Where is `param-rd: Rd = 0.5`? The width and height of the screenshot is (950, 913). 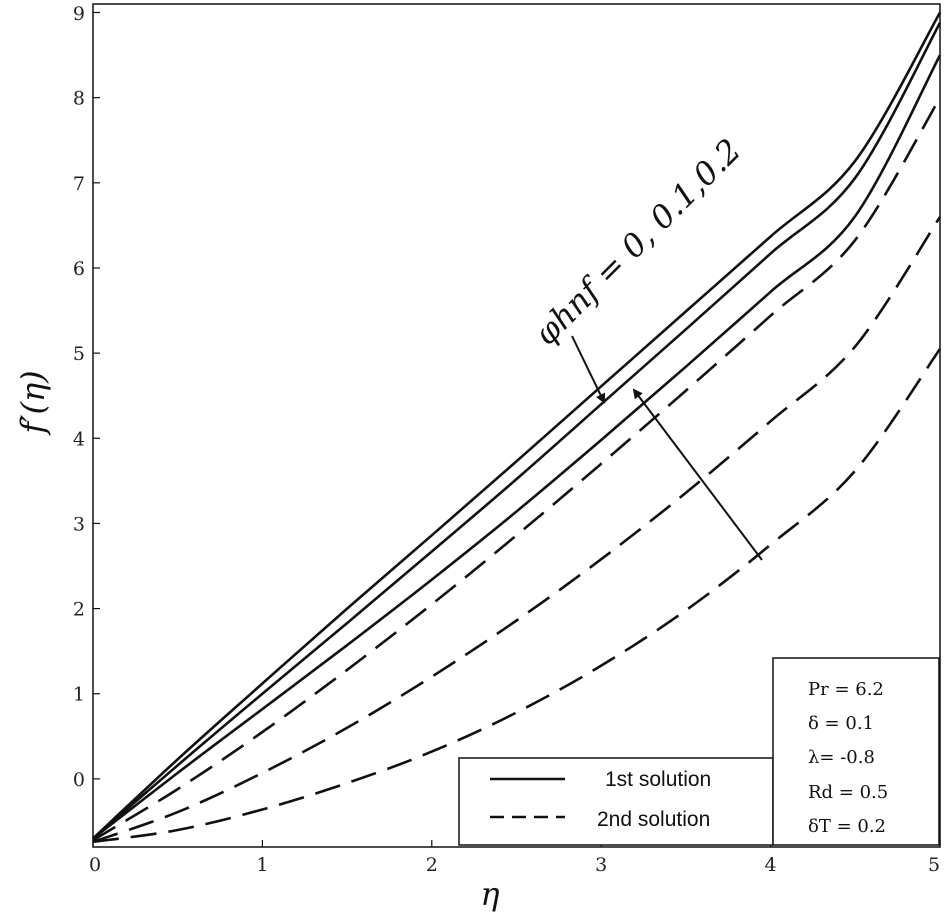
param-rd: Rd = 0.5 is located at coordinates (848, 792).